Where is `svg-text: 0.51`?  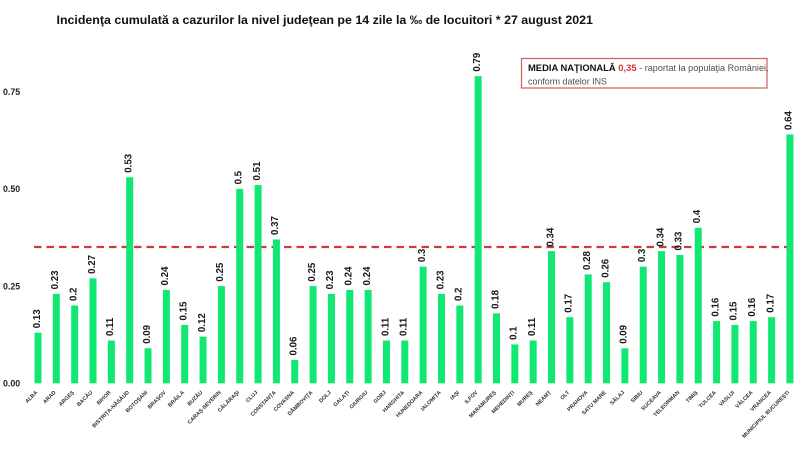 svg-text: 0.51 is located at coordinates (257, 170).